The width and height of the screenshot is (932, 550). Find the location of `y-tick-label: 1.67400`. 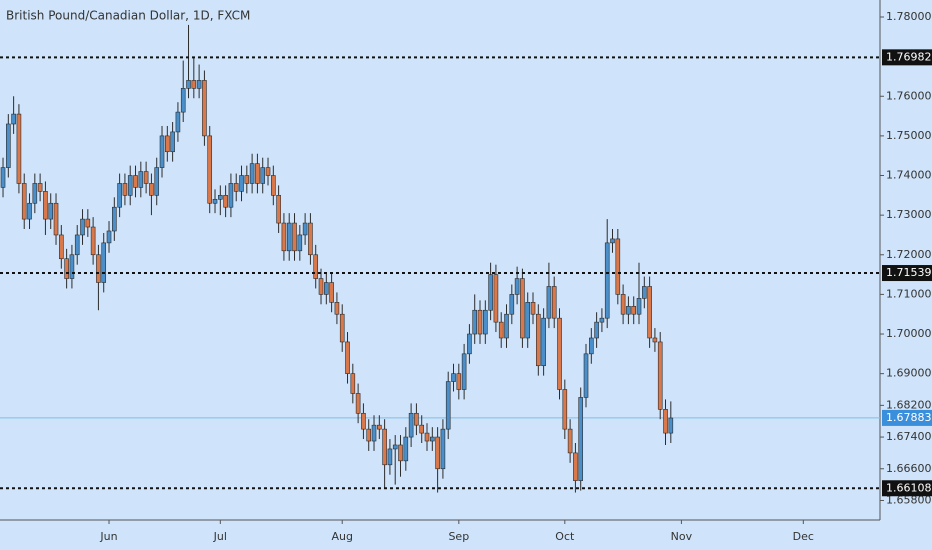

y-tick-label: 1.67400 is located at coordinates (909, 436).